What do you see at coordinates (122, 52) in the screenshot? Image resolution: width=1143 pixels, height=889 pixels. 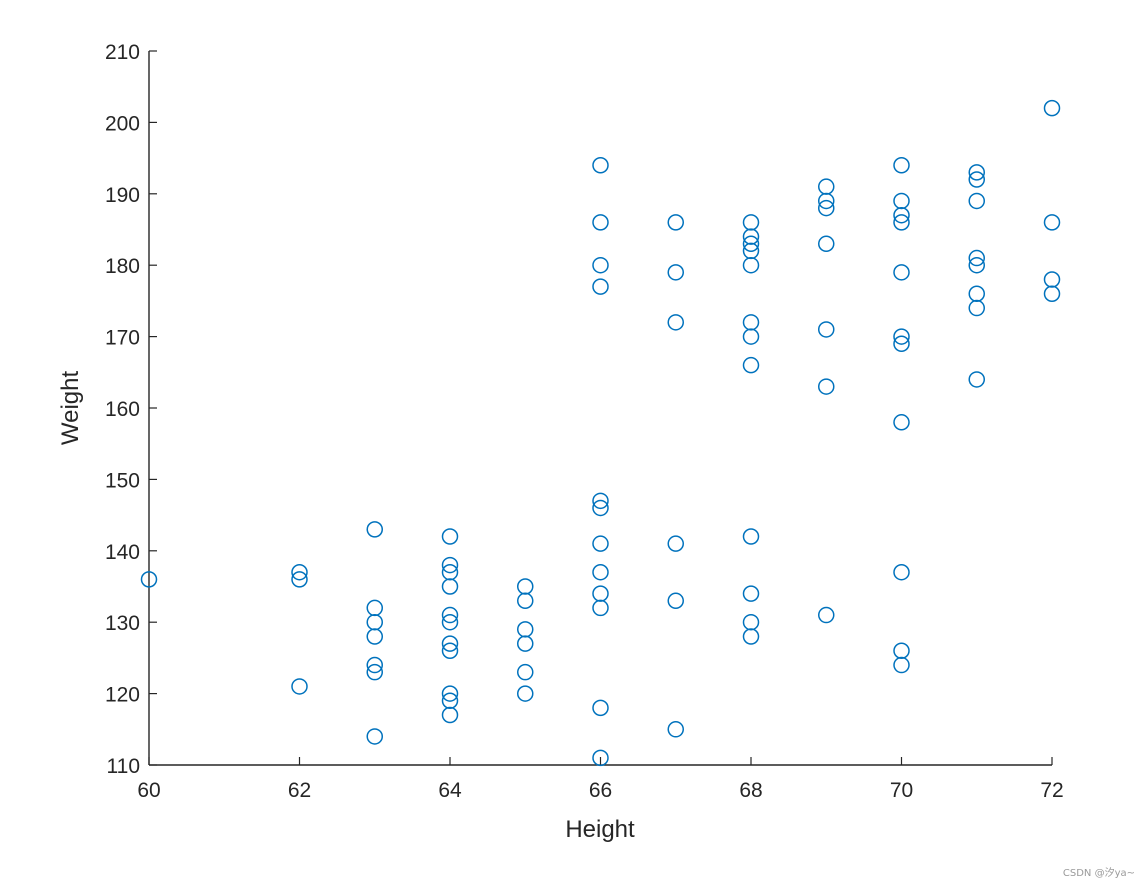 I see `y-tick-label: 210` at bounding box center [122, 52].